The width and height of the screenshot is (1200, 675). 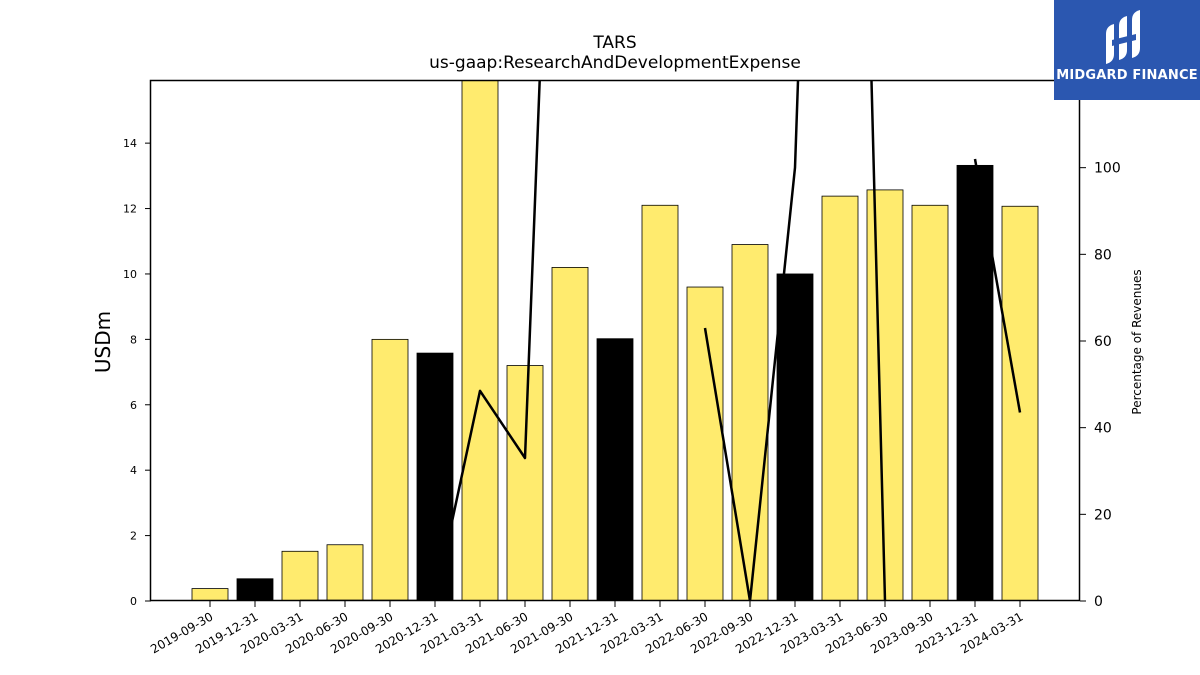 I want to click on logo-text: MIDGARD FINANCE, so click(x=1127, y=75).